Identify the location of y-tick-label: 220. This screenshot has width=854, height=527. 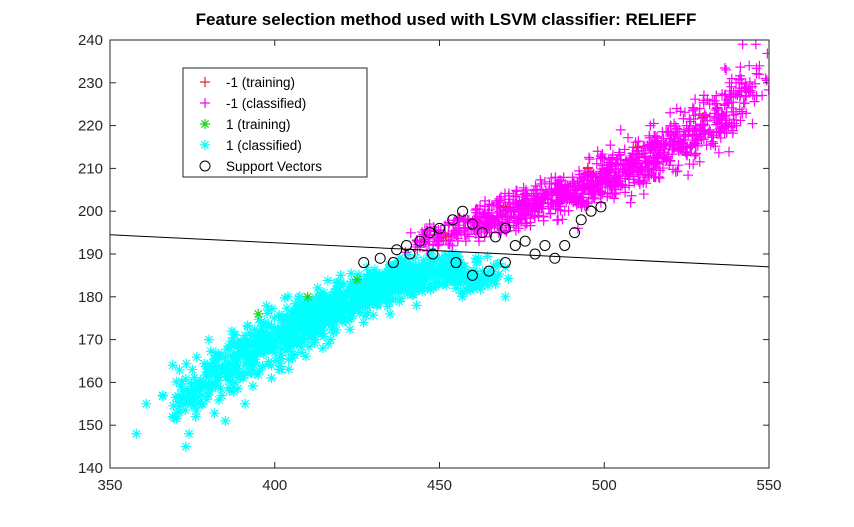
(90, 126).